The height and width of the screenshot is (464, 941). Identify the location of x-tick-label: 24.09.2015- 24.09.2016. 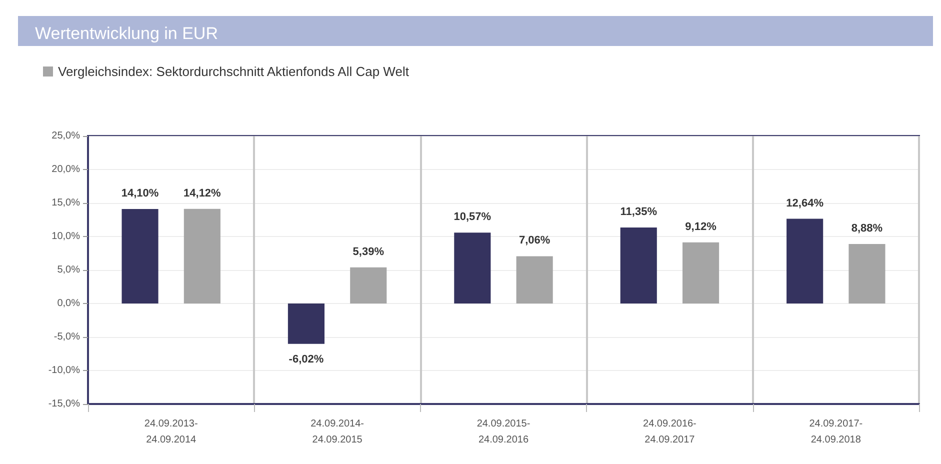
(503, 432).